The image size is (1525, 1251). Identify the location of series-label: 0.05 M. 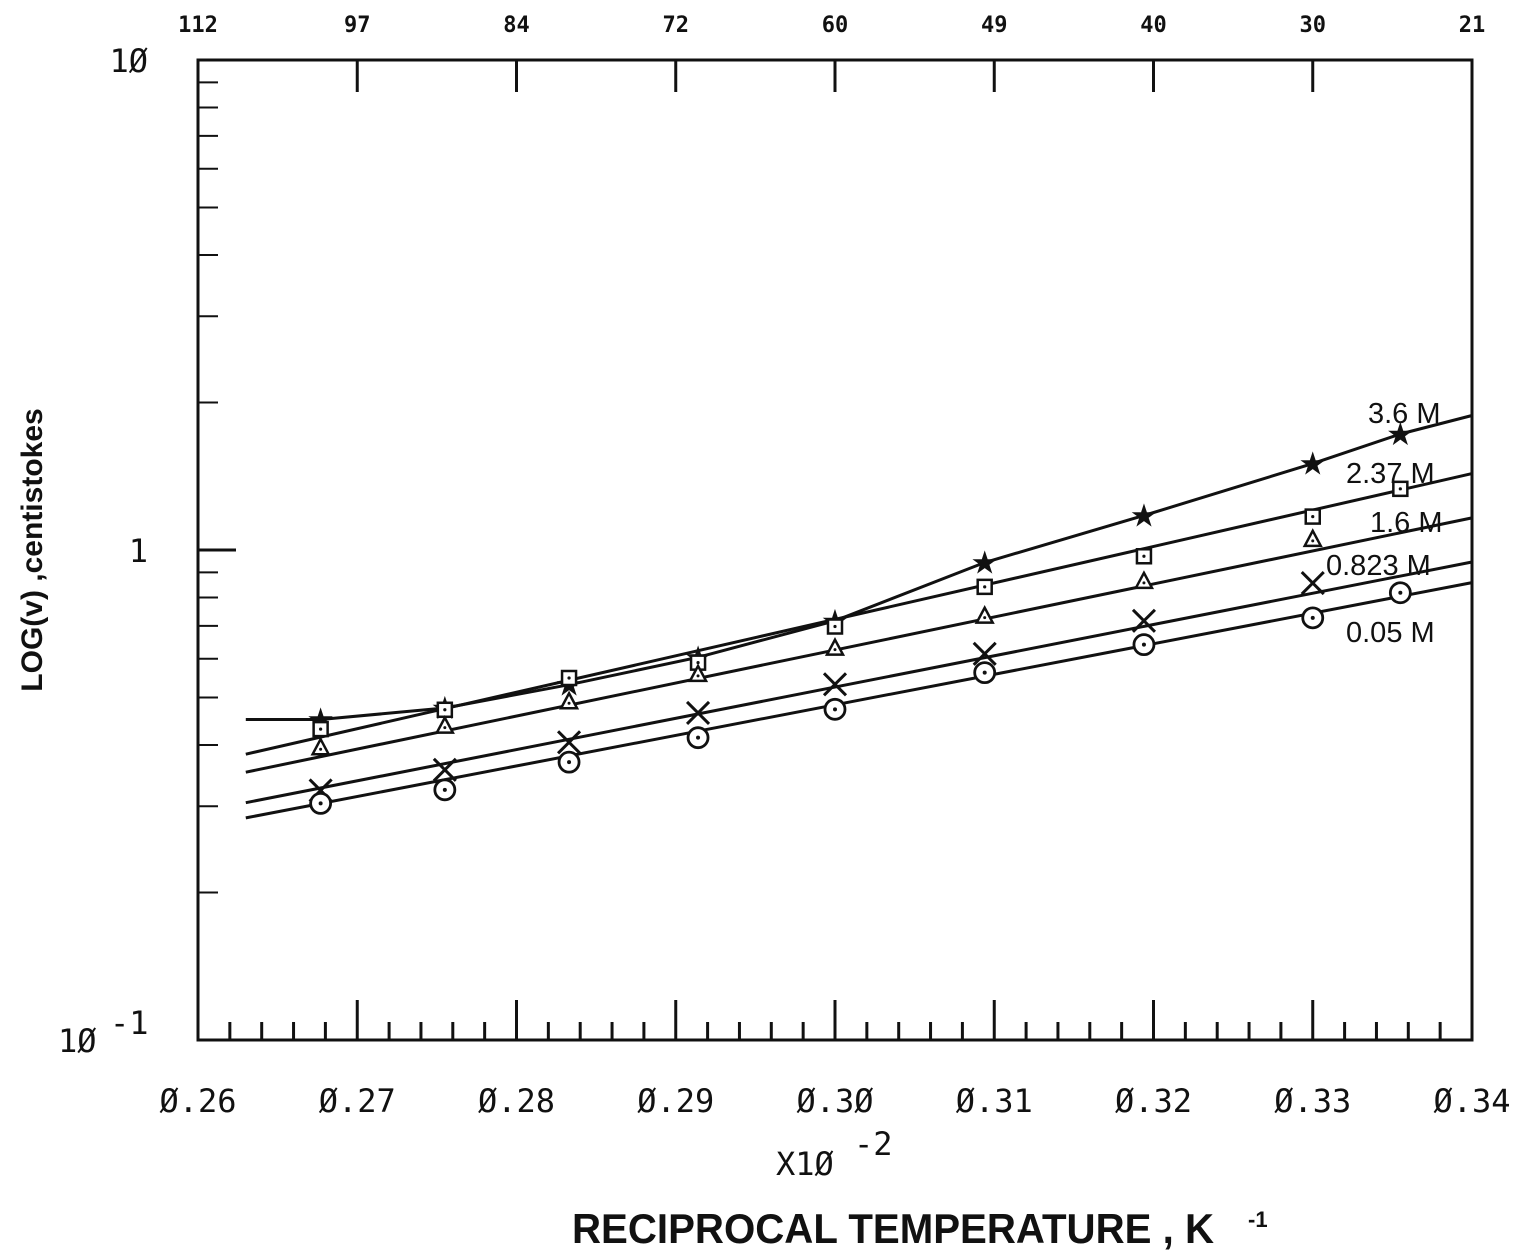
(1390, 633).